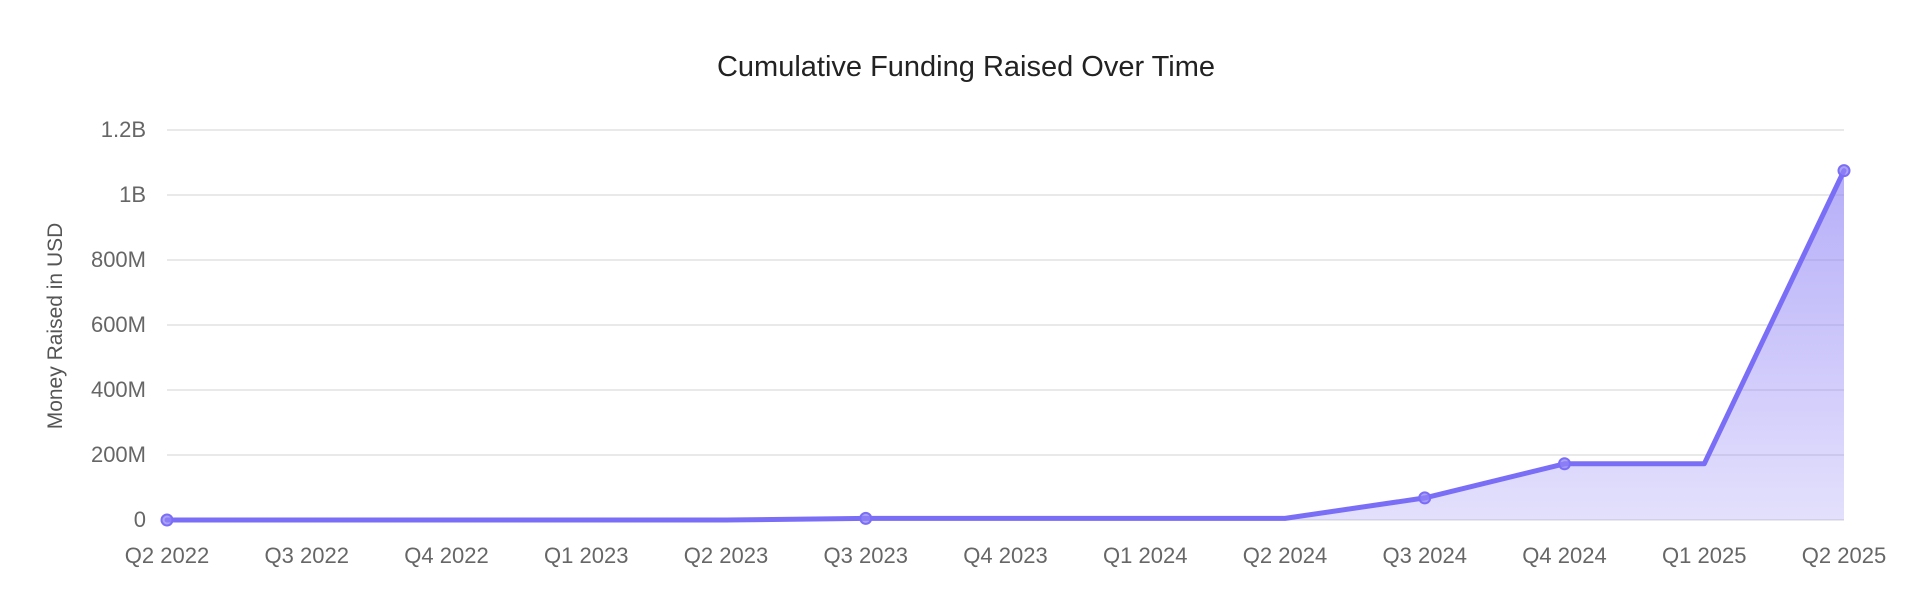 Image resolution: width=1920 pixels, height=605 pixels. I want to click on x-tick-label: Q4 2023, so click(1005, 555).